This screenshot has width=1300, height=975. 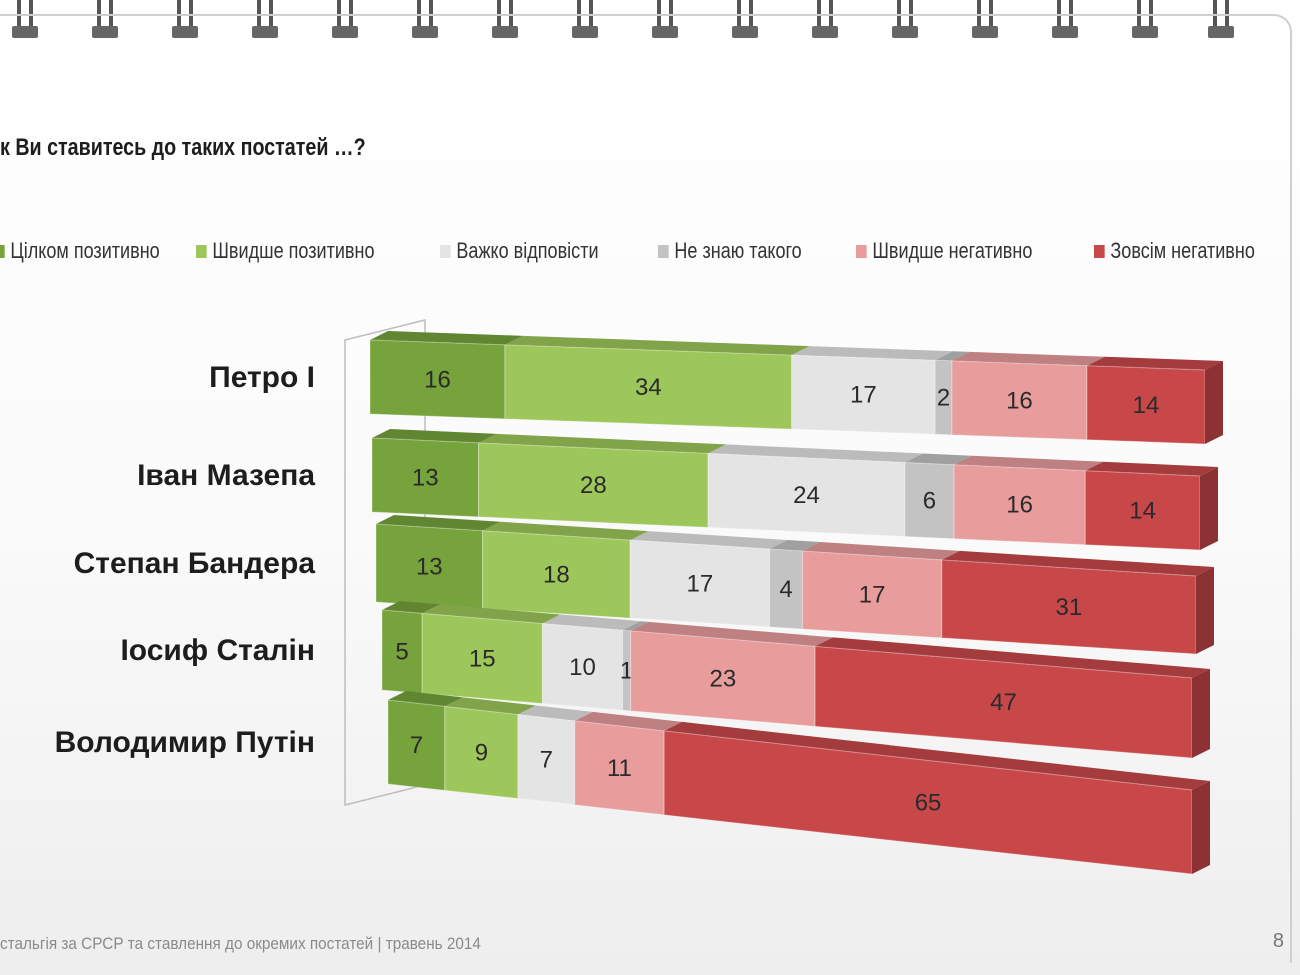 What do you see at coordinates (626, 671) in the screenshot?
I see `data-label: 1` at bounding box center [626, 671].